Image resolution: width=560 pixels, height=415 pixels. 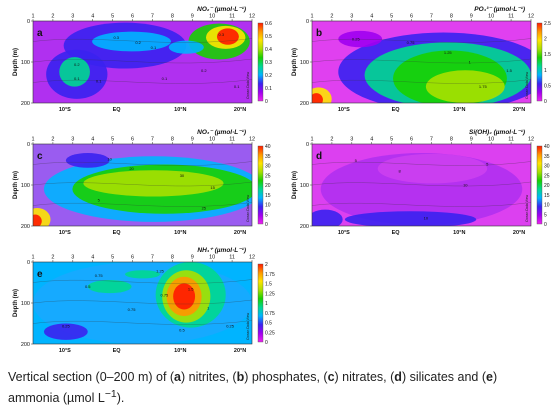 I want to click on y-axis-label: Depth (m), so click(x=16, y=185).